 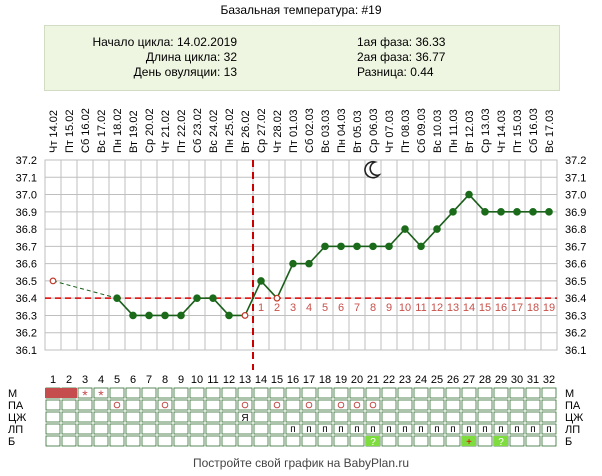 What do you see at coordinates (26, 247) in the screenshot?
I see `y-tick-label-left: 36.7` at bounding box center [26, 247].